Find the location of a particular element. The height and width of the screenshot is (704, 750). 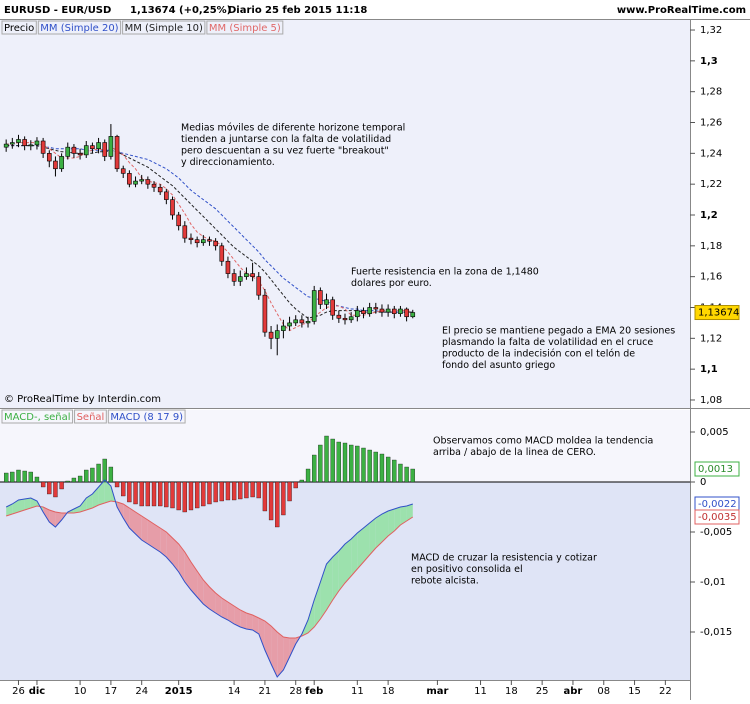

y-tick-label: -0,01 is located at coordinates (713, 582).